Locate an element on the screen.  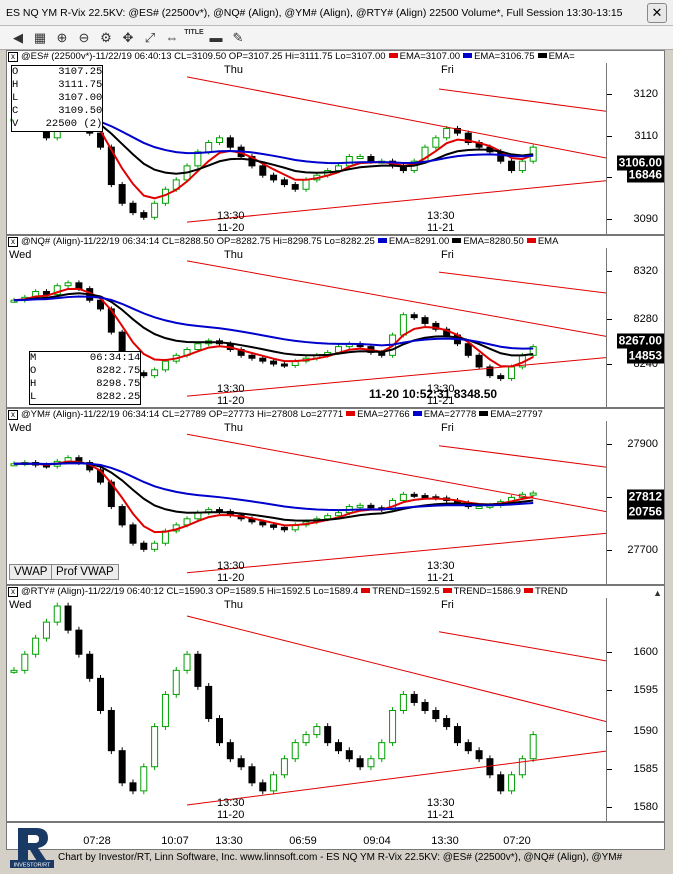
investor-rt-logo: INVESTOR/RT is located at coordinates (32, 848).